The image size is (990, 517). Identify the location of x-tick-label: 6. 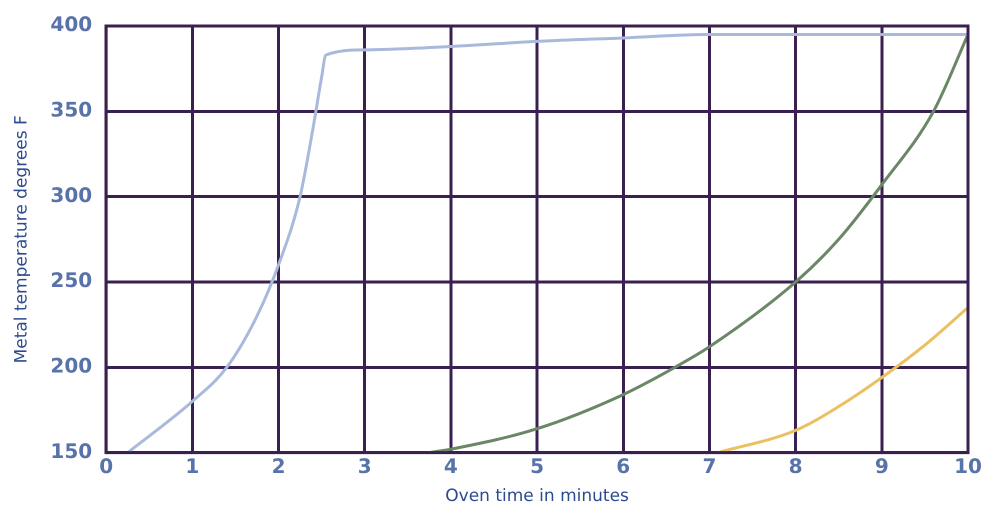
(623, 466).